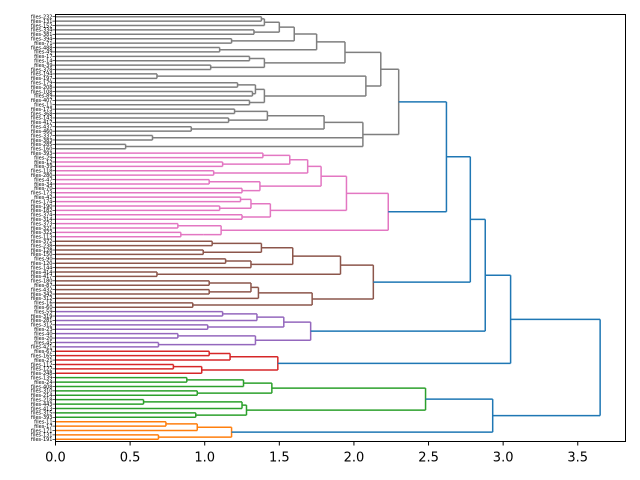 The image size is (640, 480). I want to click on leaf-label: files-191, so click(42, 440).